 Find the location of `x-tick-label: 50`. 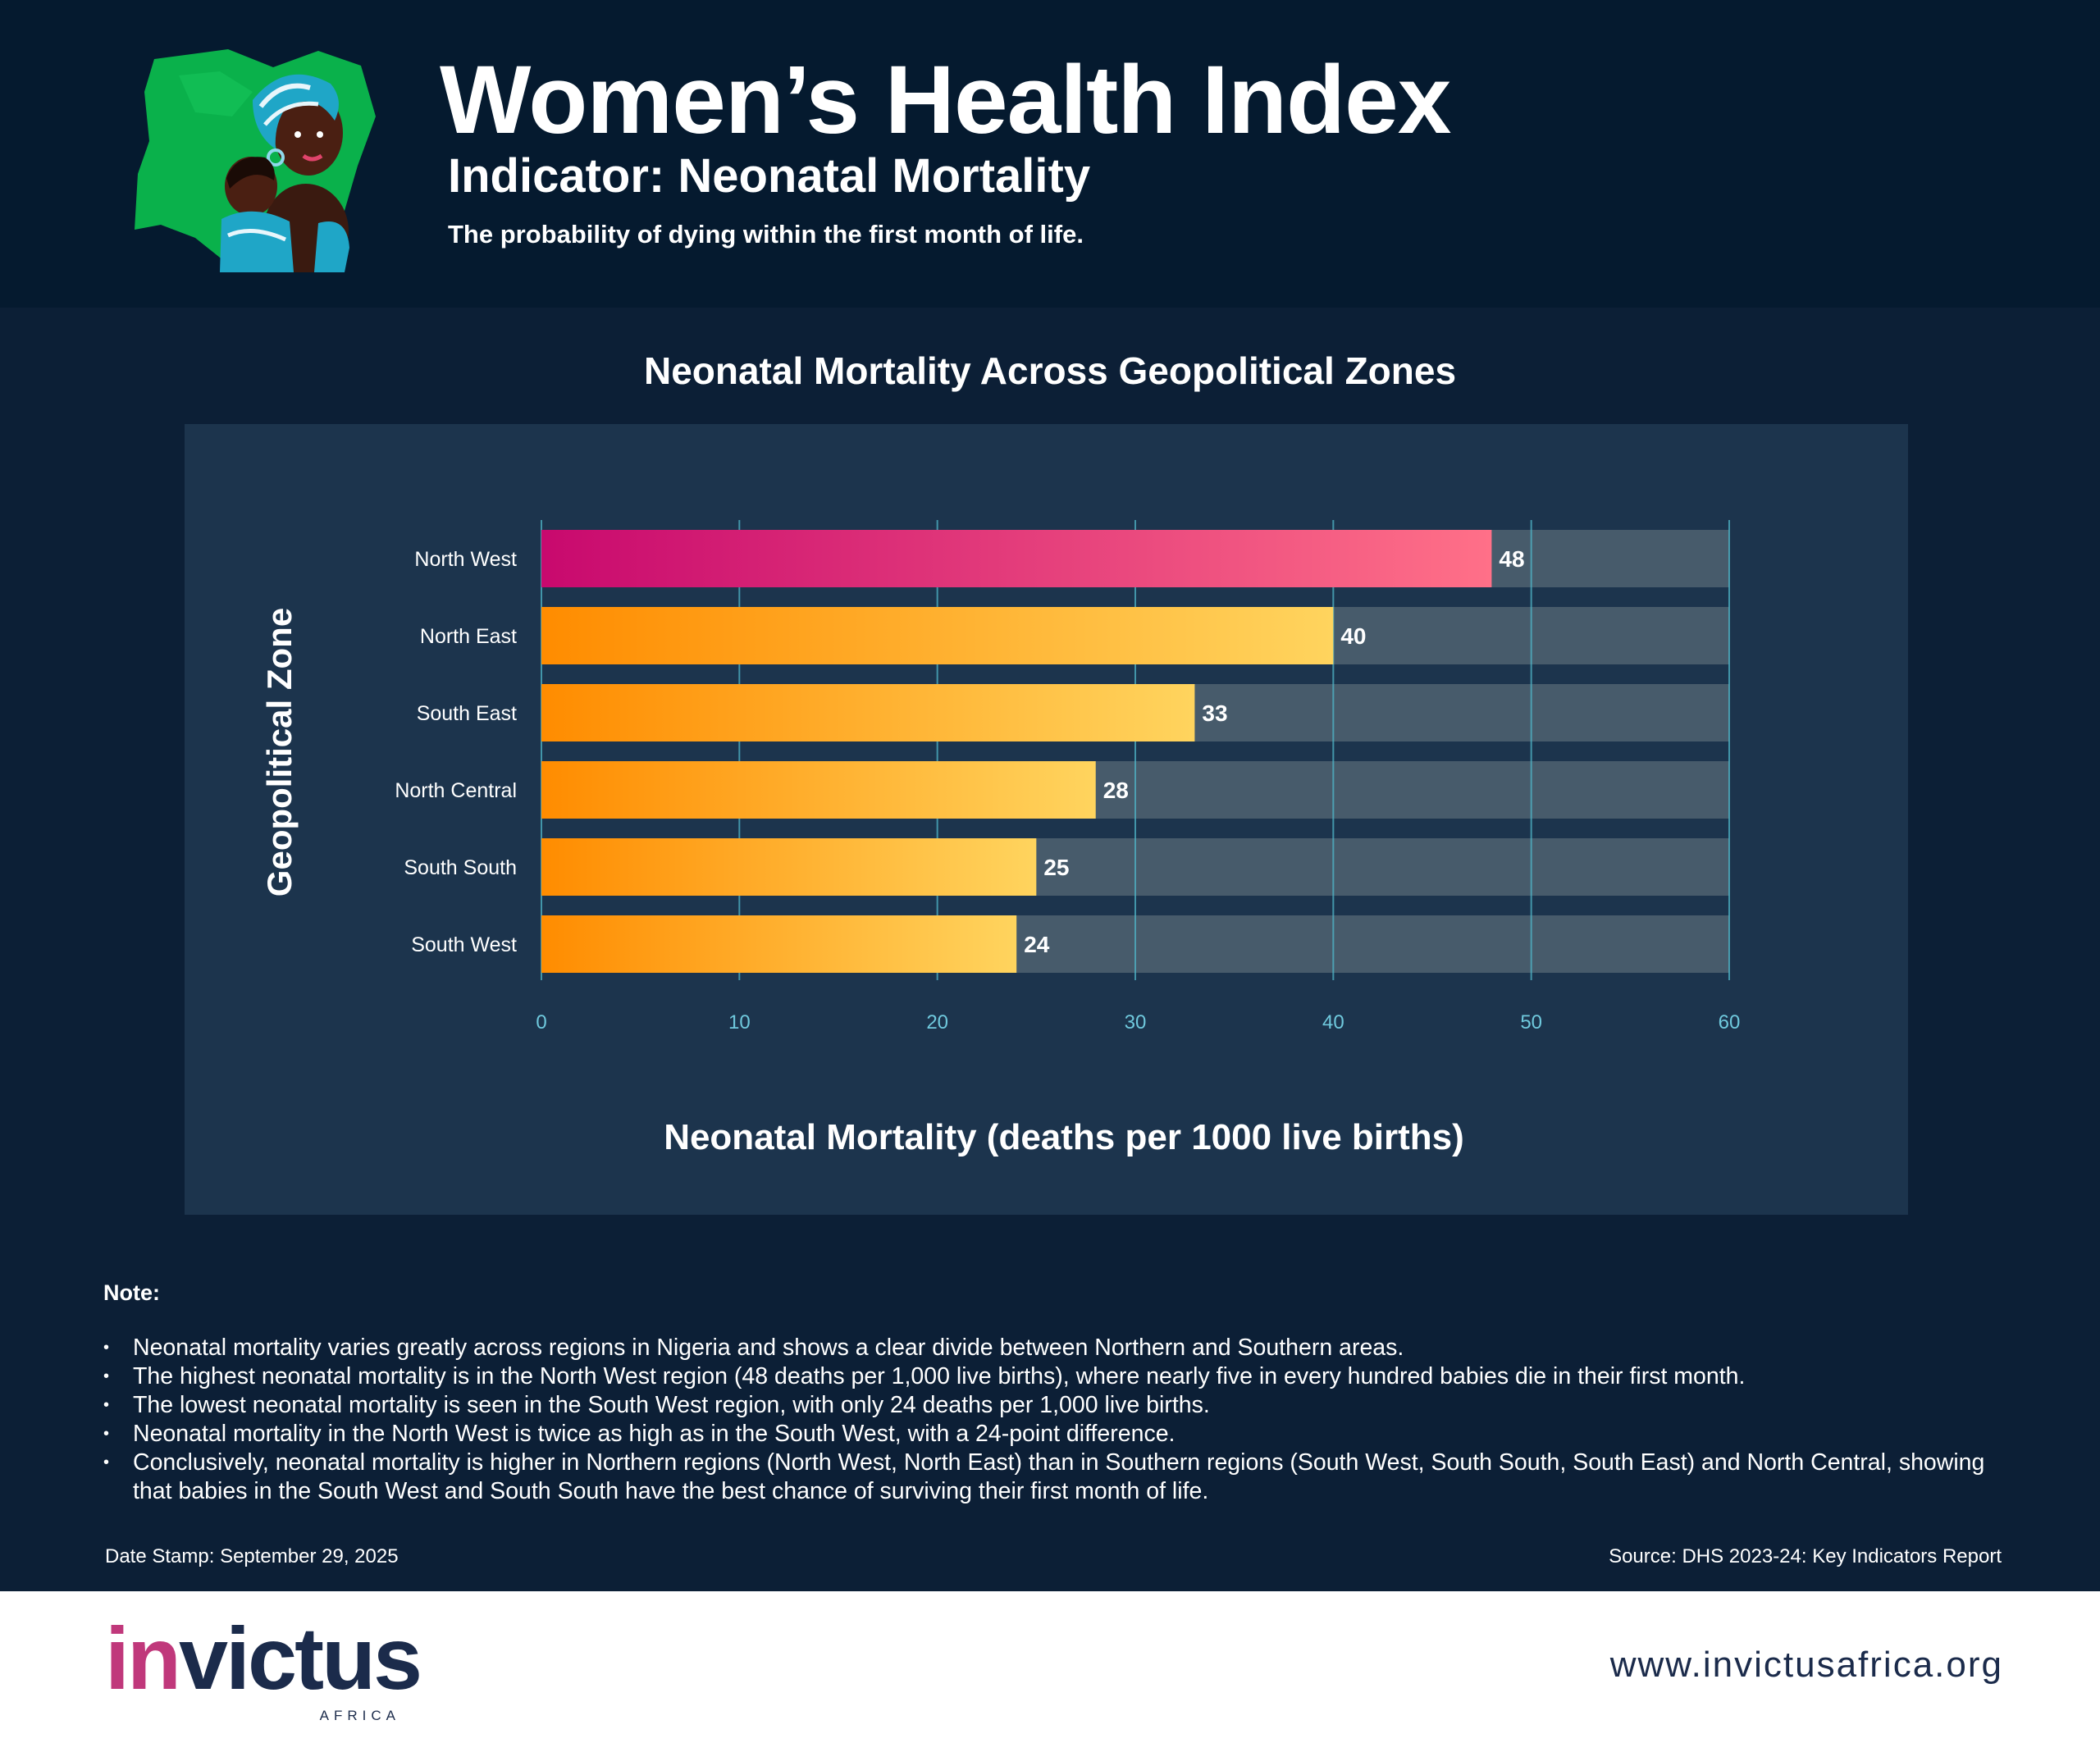

x-tick-label: 50 is located at coordinates (1531, 1022).